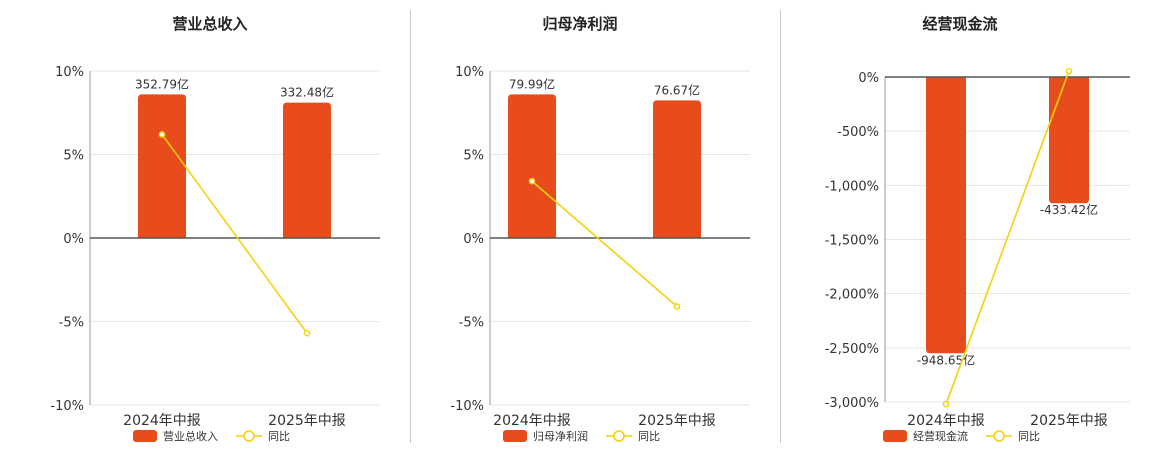 This screenshot has width=1160, height=450. Describe the element at coordinates (852, 403) in the screenshot. I see `y-tick-label: -3,000%` at that location.